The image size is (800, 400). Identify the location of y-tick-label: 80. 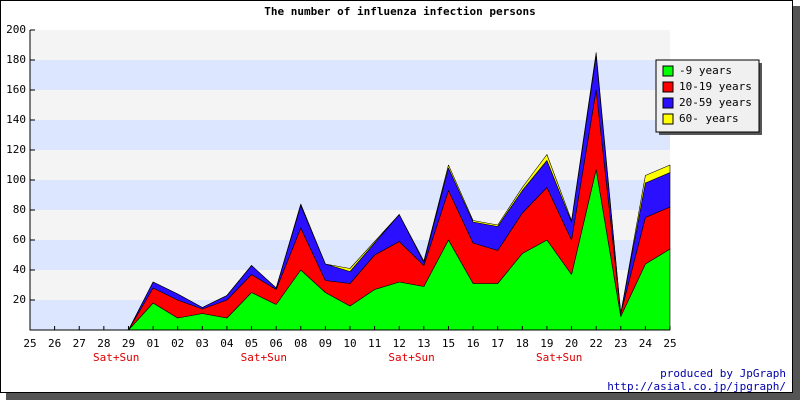
(19, 209).